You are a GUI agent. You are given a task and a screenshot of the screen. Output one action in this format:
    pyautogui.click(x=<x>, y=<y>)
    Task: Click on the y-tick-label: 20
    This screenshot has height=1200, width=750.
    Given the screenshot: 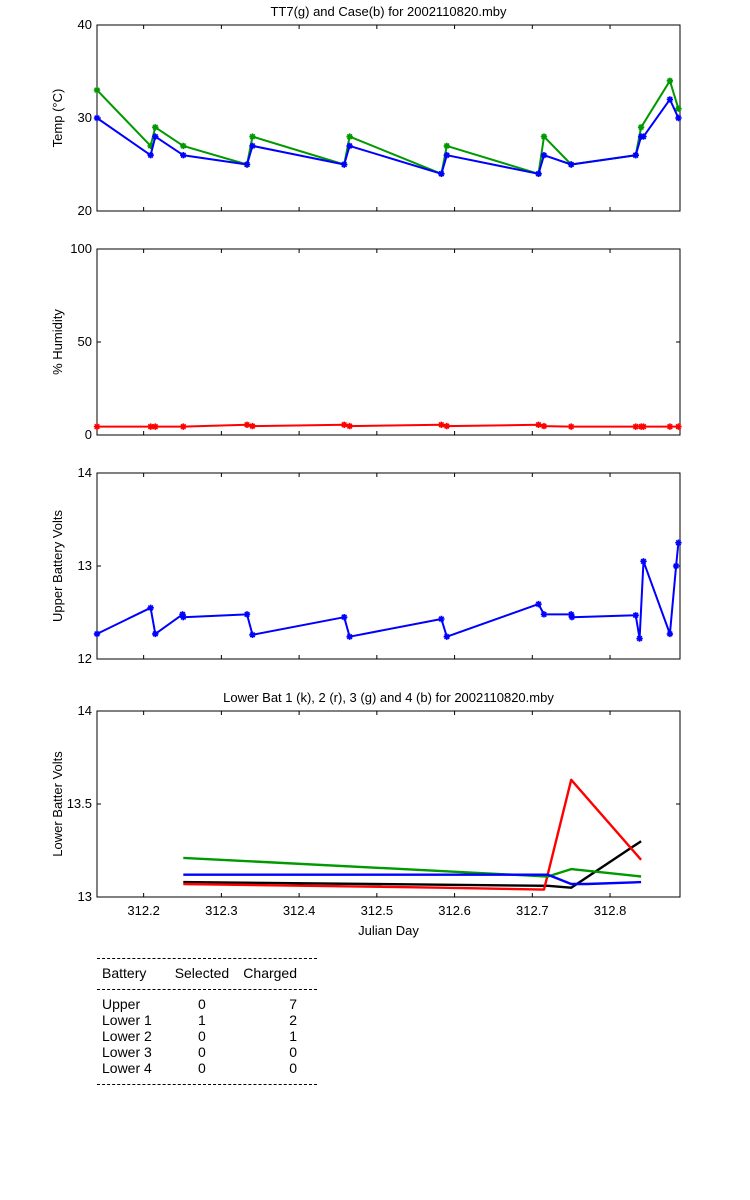 What is the action you would take?
    pyautogui.click(x=85, y=210)
    